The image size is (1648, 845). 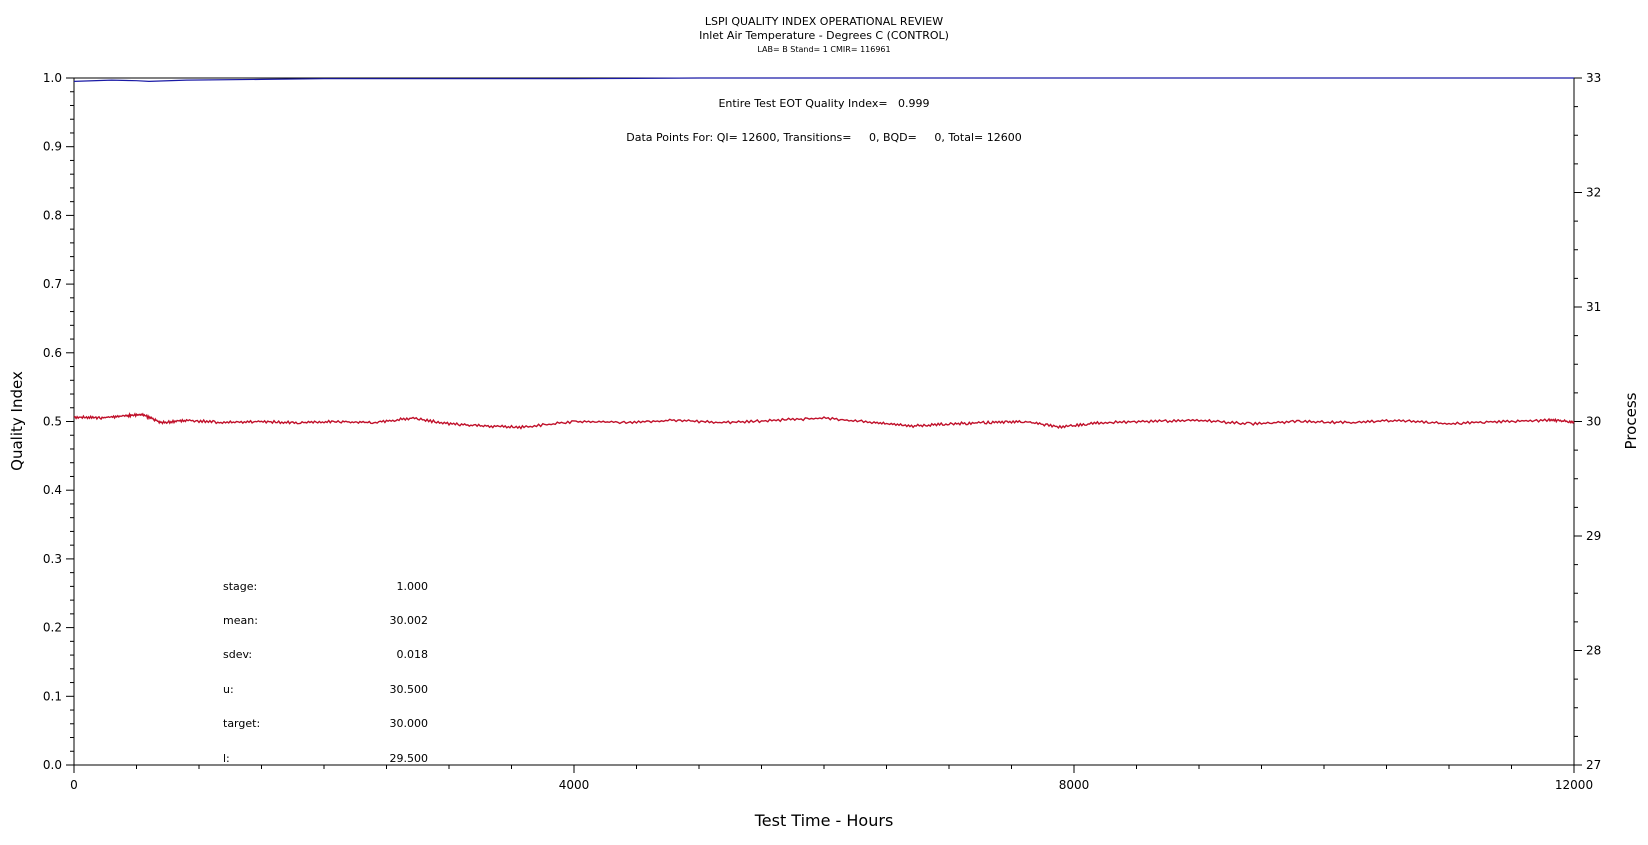 What do you see at coordinates (823, 49) in the screenshot?
I see `chart-sub-subtitle: LAB= B Stand= 1 CMIR= 116961` at bounding box center [823, 49].